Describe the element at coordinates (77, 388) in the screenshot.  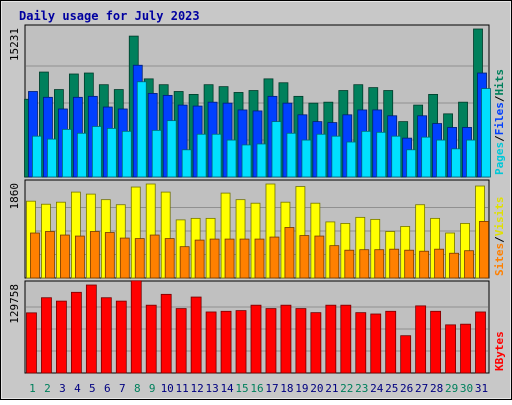
I see `day-label-4: 4` at that location.